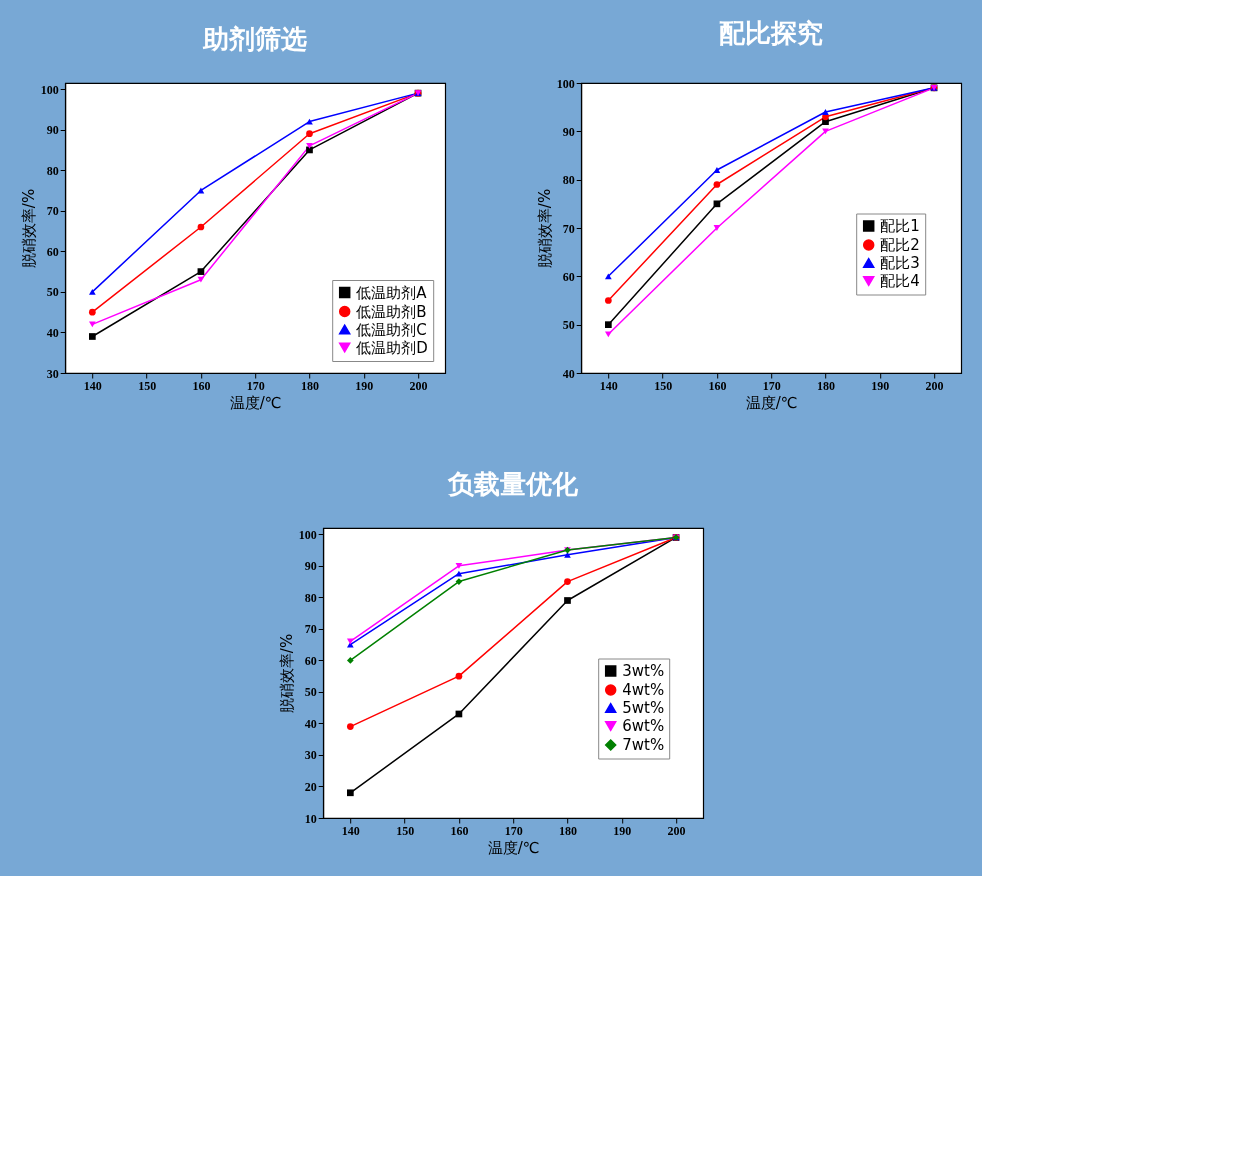 The height and width of the screenshot is (1162, 1240). Describe the element at coordinates (513, 484) in the screenshot. I see `chart-title: 负载量优化` at that location.